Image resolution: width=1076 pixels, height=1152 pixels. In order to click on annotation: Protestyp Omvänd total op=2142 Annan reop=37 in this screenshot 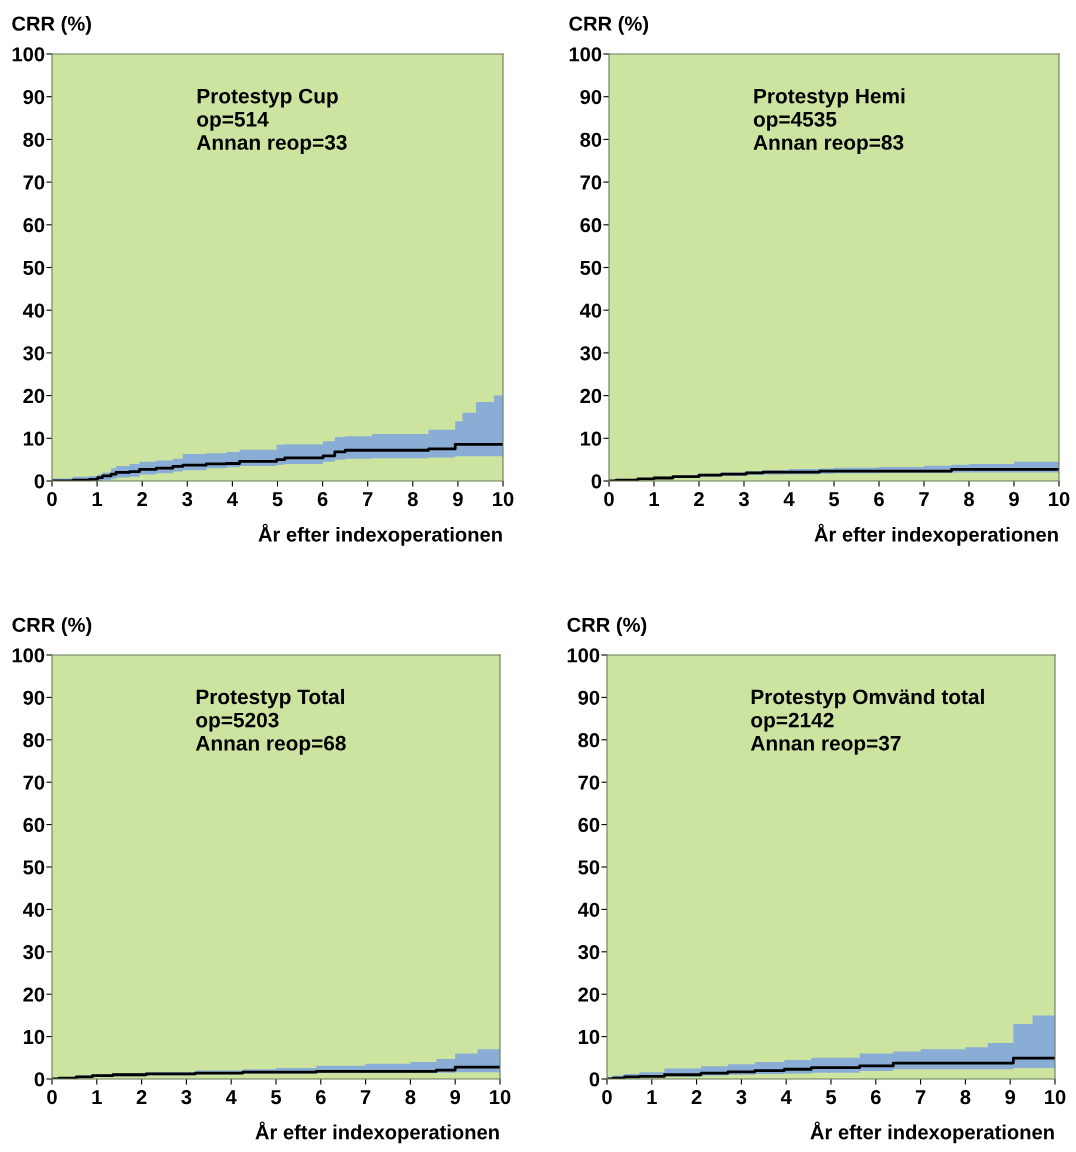, I will do `click(867, 721)`.